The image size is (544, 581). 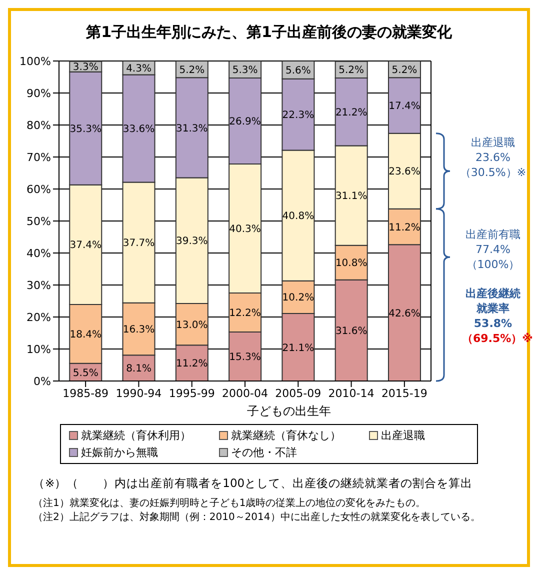 What do you see at coordinates (38, 253) in the screenshot?
I see `y-tick-label: 40%` at bounding box center [38, 253].